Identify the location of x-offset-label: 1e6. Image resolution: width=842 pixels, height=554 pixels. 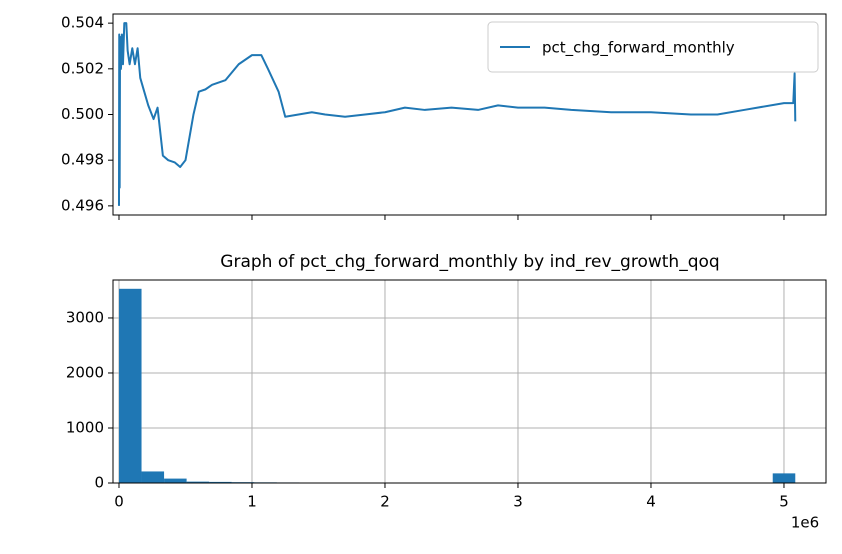
(805, 523).